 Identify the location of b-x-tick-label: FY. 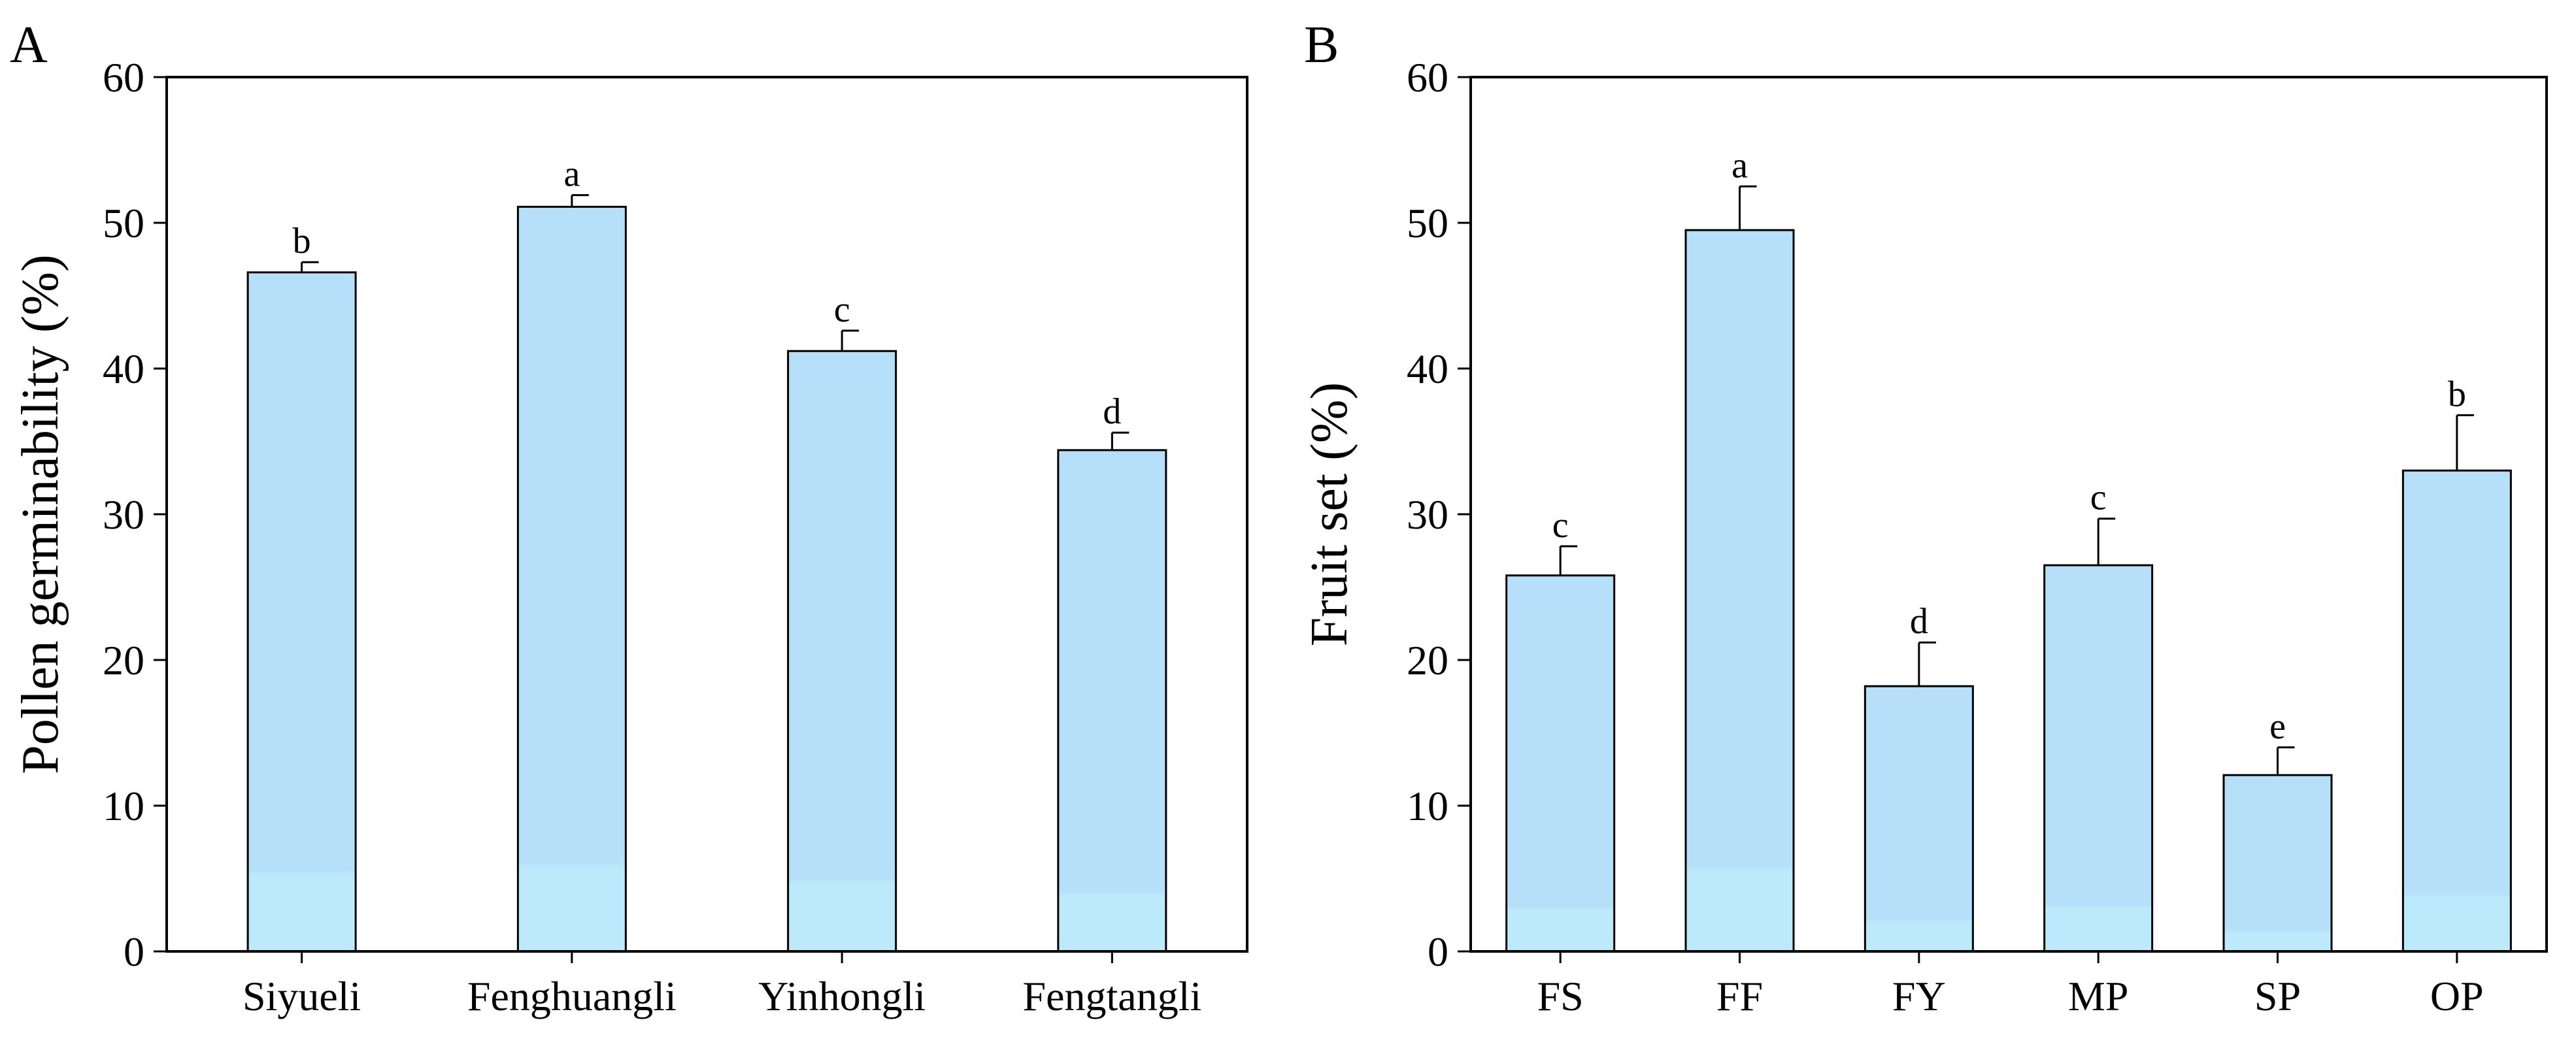
(1919, 996).